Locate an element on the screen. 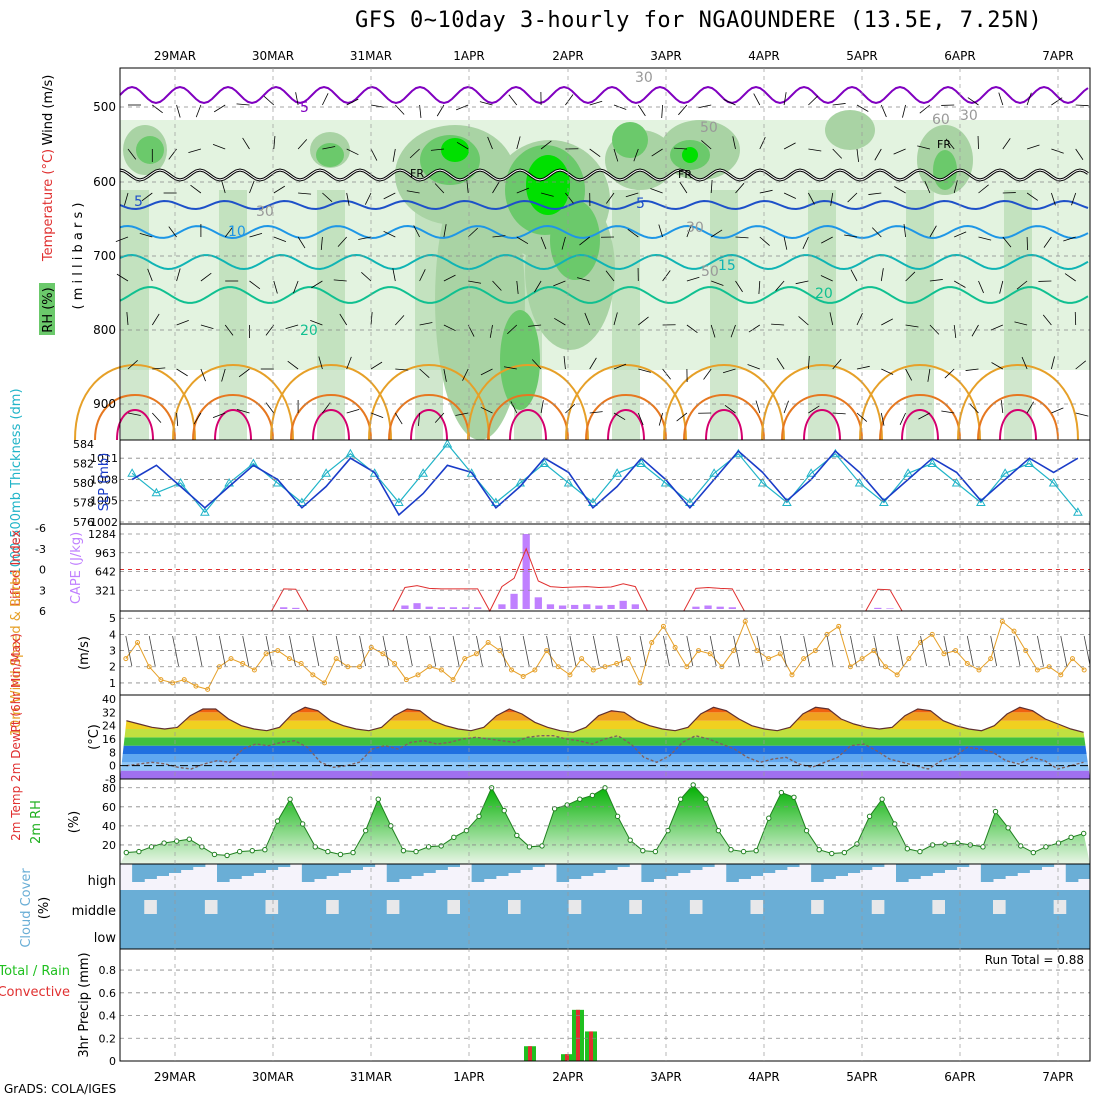 Image resolution: width=1100 pixels, height=1100 pixels. slp-tick: 1005 is located at coordinates (104, 501).